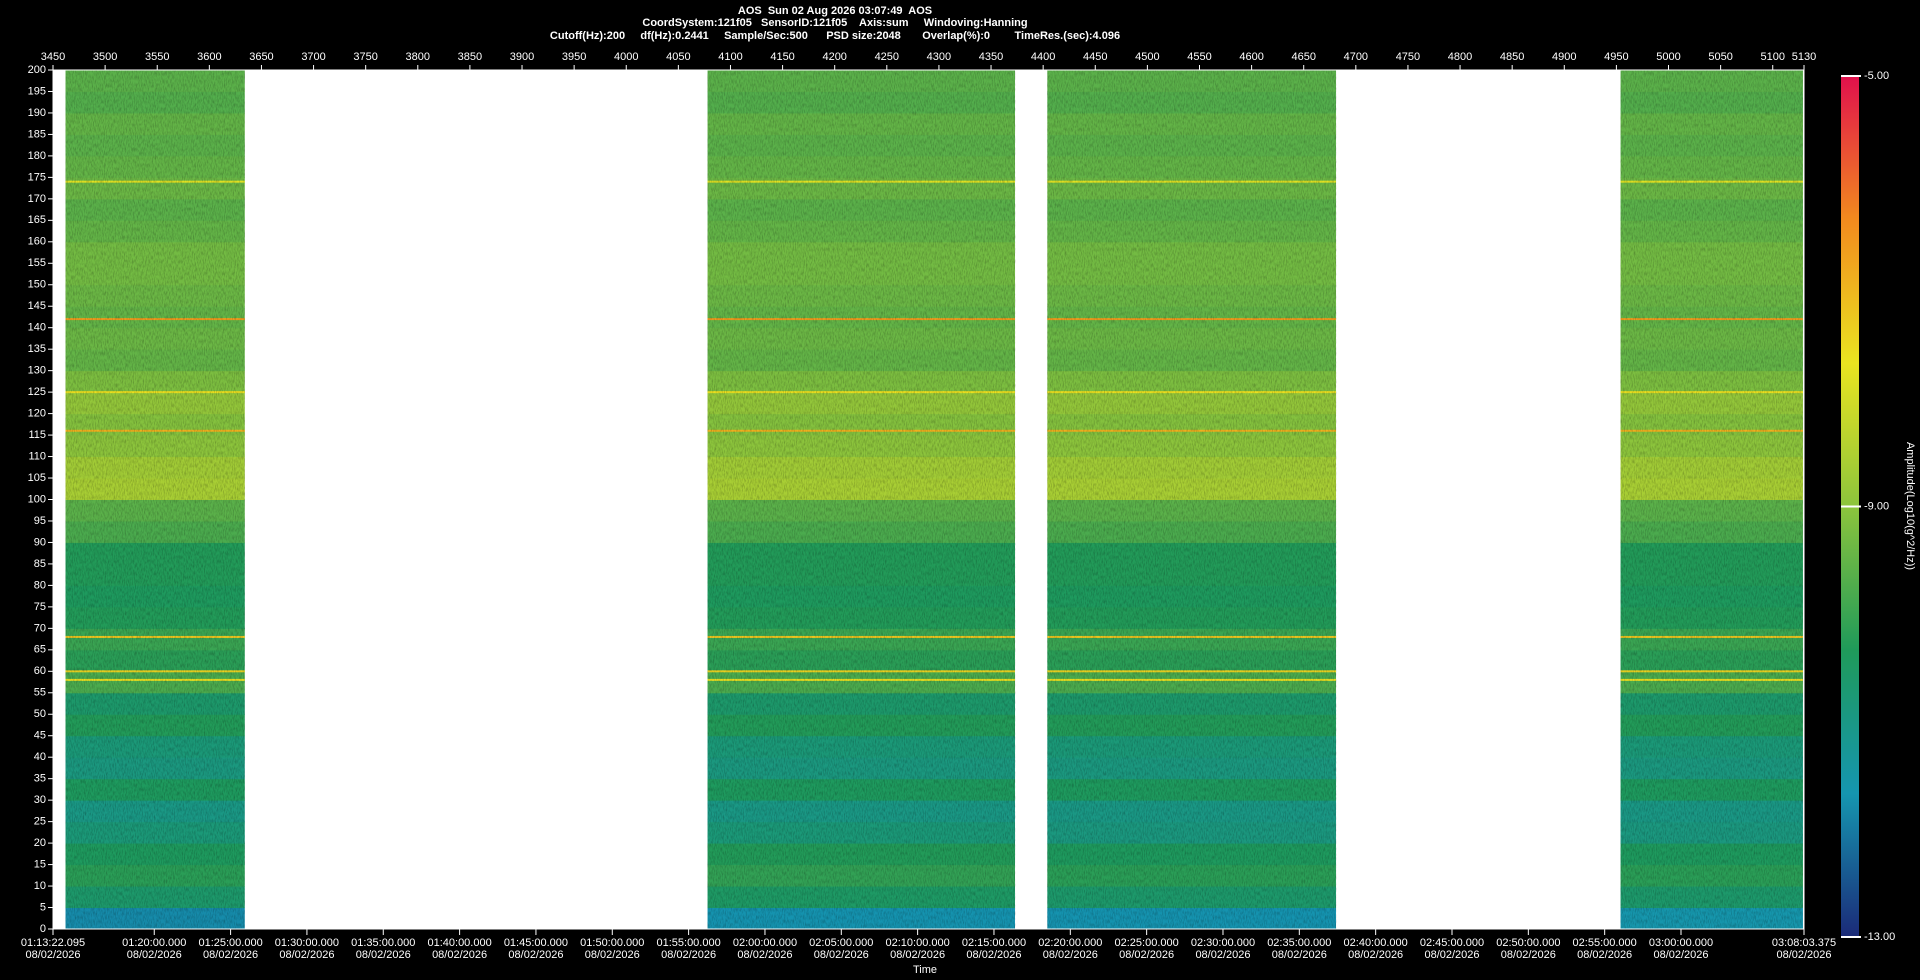 The image size is (1920, 980). What do you see at coordinates (470, 57) in the screenshot?
I see `x-tick-label: 3850` at bounding box center [470, 57].